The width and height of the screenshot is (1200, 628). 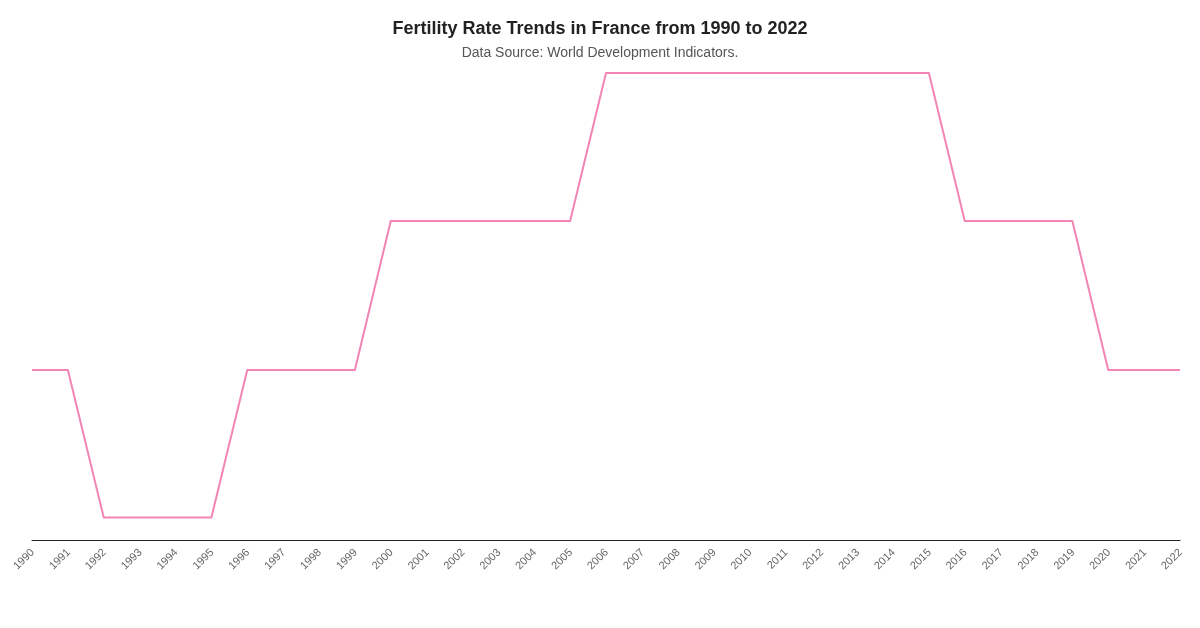 What do you see at coordinates (600, 28) in the screenshot?
I see `chart-title: Fertility Rate Trends in France from 1990 to 2022` at bounding box center [600, 28].